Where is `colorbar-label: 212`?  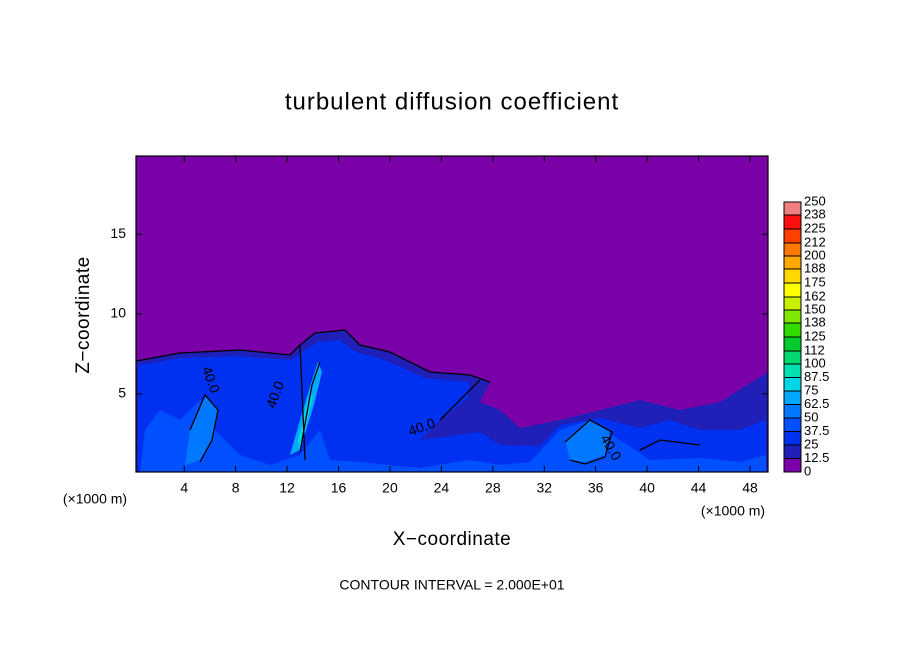 colorbar-label: 212 is located at coordinates (815, 241).